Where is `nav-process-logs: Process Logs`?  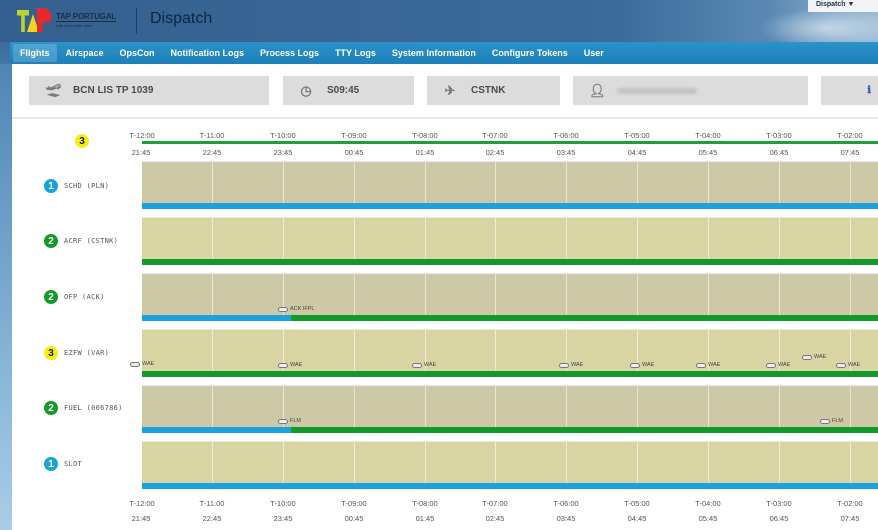
nav-process-logs: Process Logs is located at coordinates (290, 53).